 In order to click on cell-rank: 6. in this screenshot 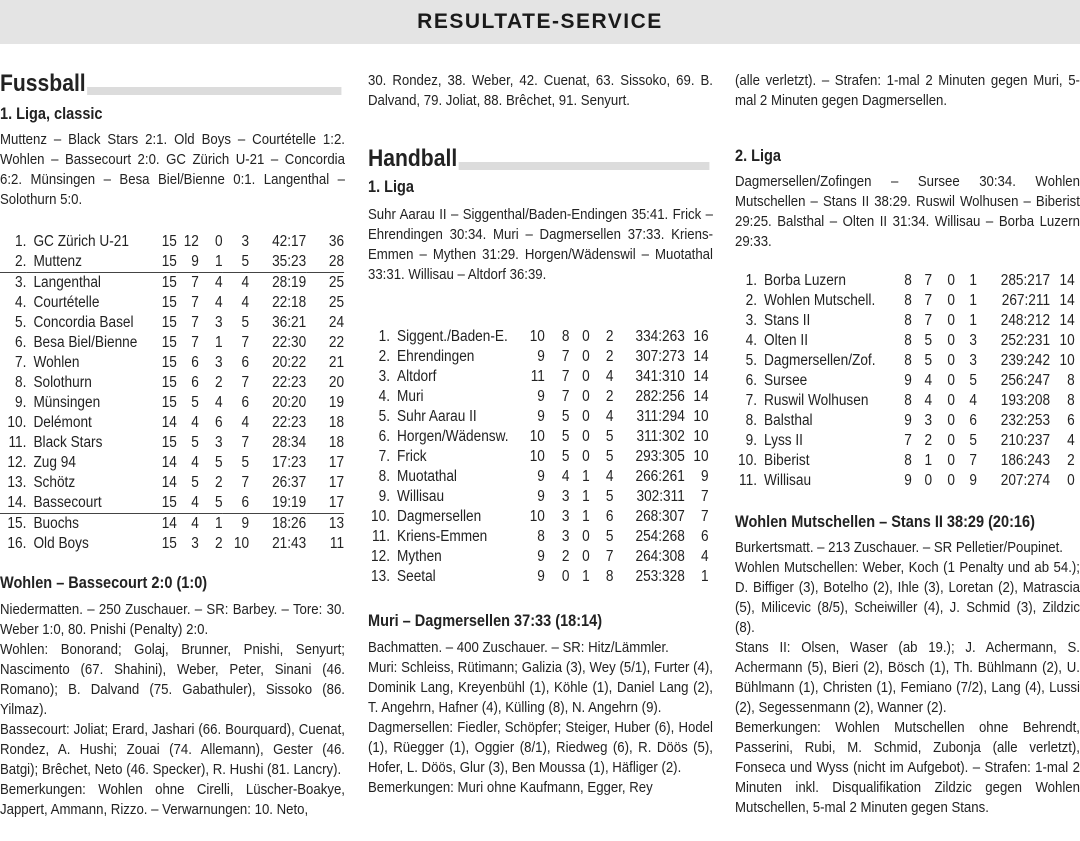, I will do `click(21, 342)`.